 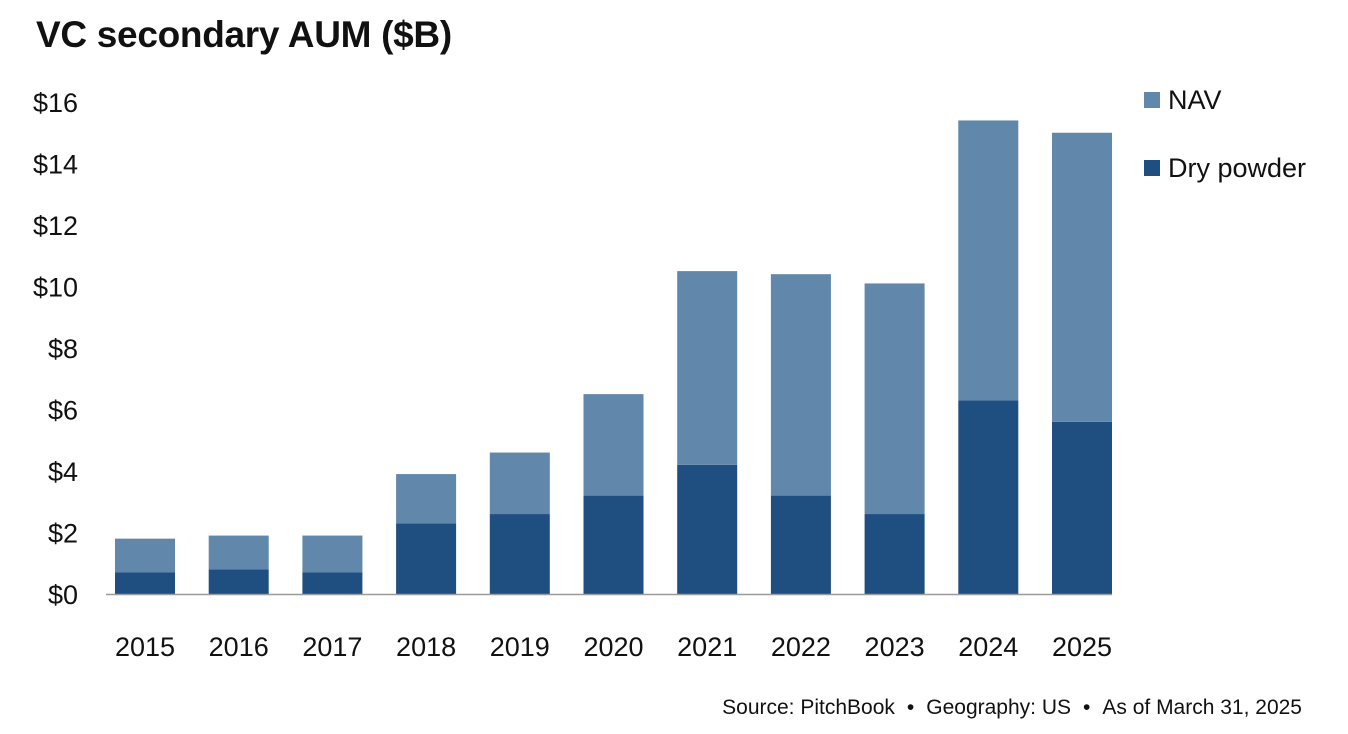 What do you see at coordinates (426, 499) in the screenshot?
I see `bar-nav-2018` at bounding box center [426, 499].